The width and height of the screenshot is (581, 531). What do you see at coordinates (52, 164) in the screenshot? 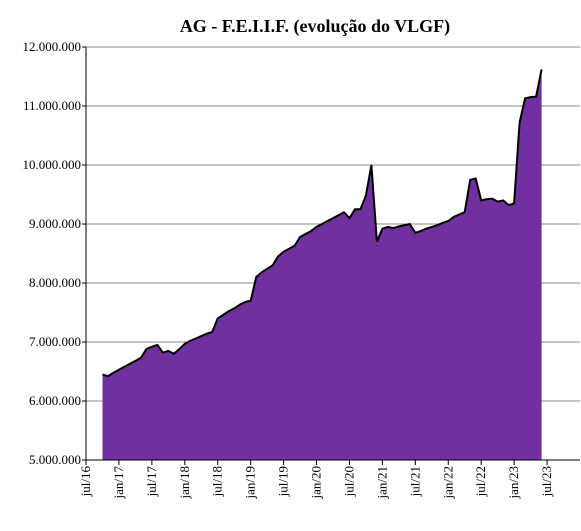
I see `y-tick-label: 10.000.000` at bounding box center [52, 164].